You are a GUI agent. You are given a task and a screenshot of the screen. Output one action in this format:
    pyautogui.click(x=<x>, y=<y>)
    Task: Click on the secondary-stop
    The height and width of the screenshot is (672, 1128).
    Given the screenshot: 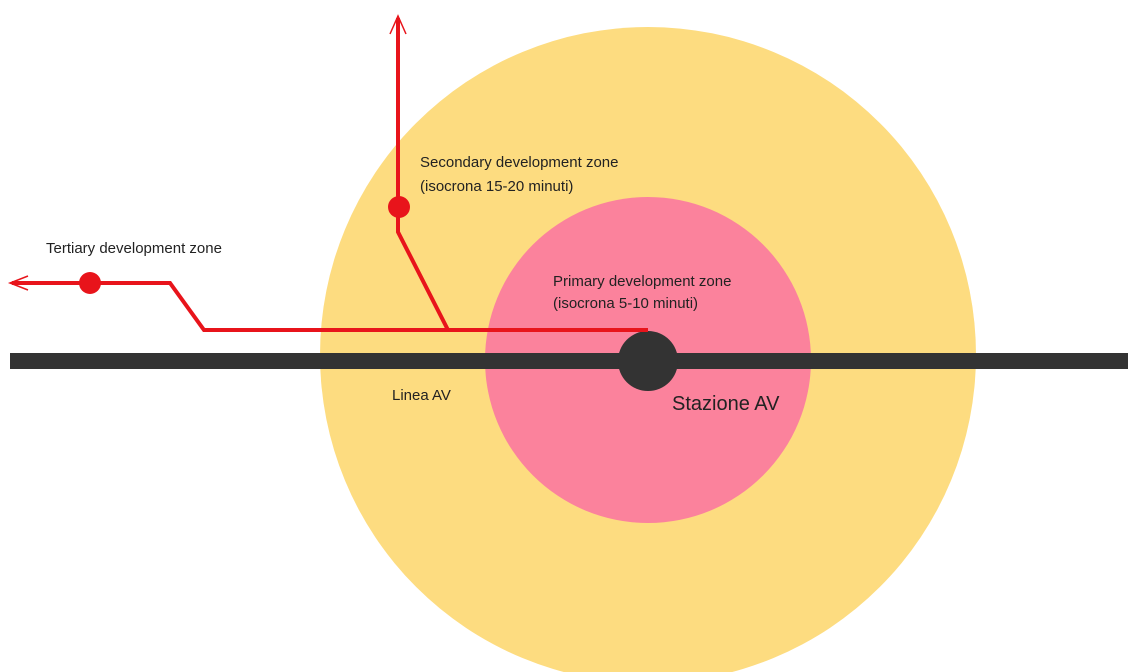 What is the action you would take?
    pyautogui.click(x=399, y=207)
    